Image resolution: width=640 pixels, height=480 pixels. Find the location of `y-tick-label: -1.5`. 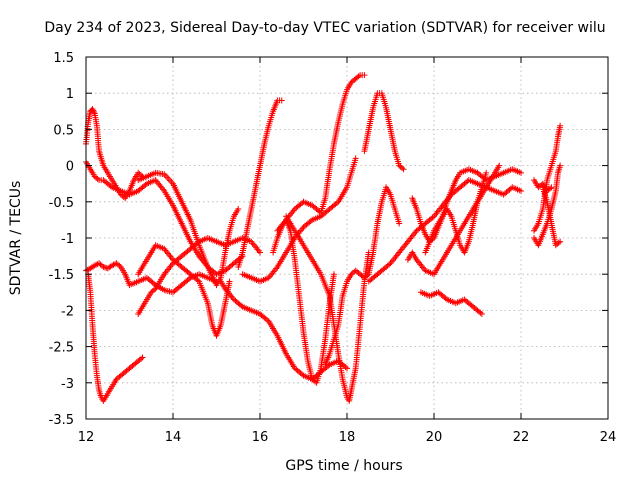

y-tick-label: -1.5 is located at coordinates (61, 275).